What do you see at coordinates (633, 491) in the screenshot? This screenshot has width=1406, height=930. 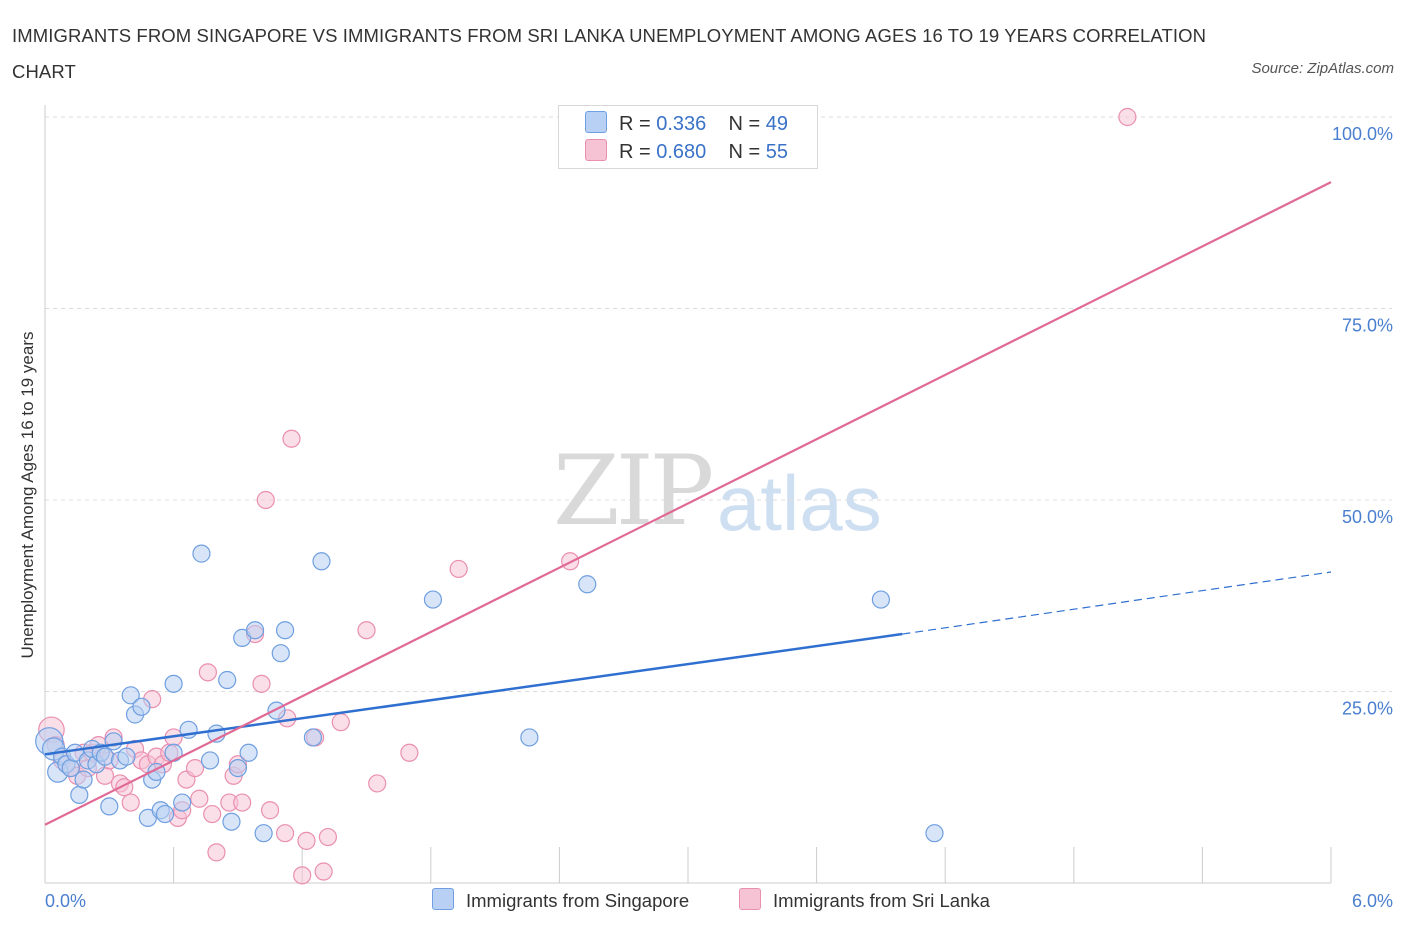 I see `watermark-zip: ZIP` at bounding box center [633, 491].